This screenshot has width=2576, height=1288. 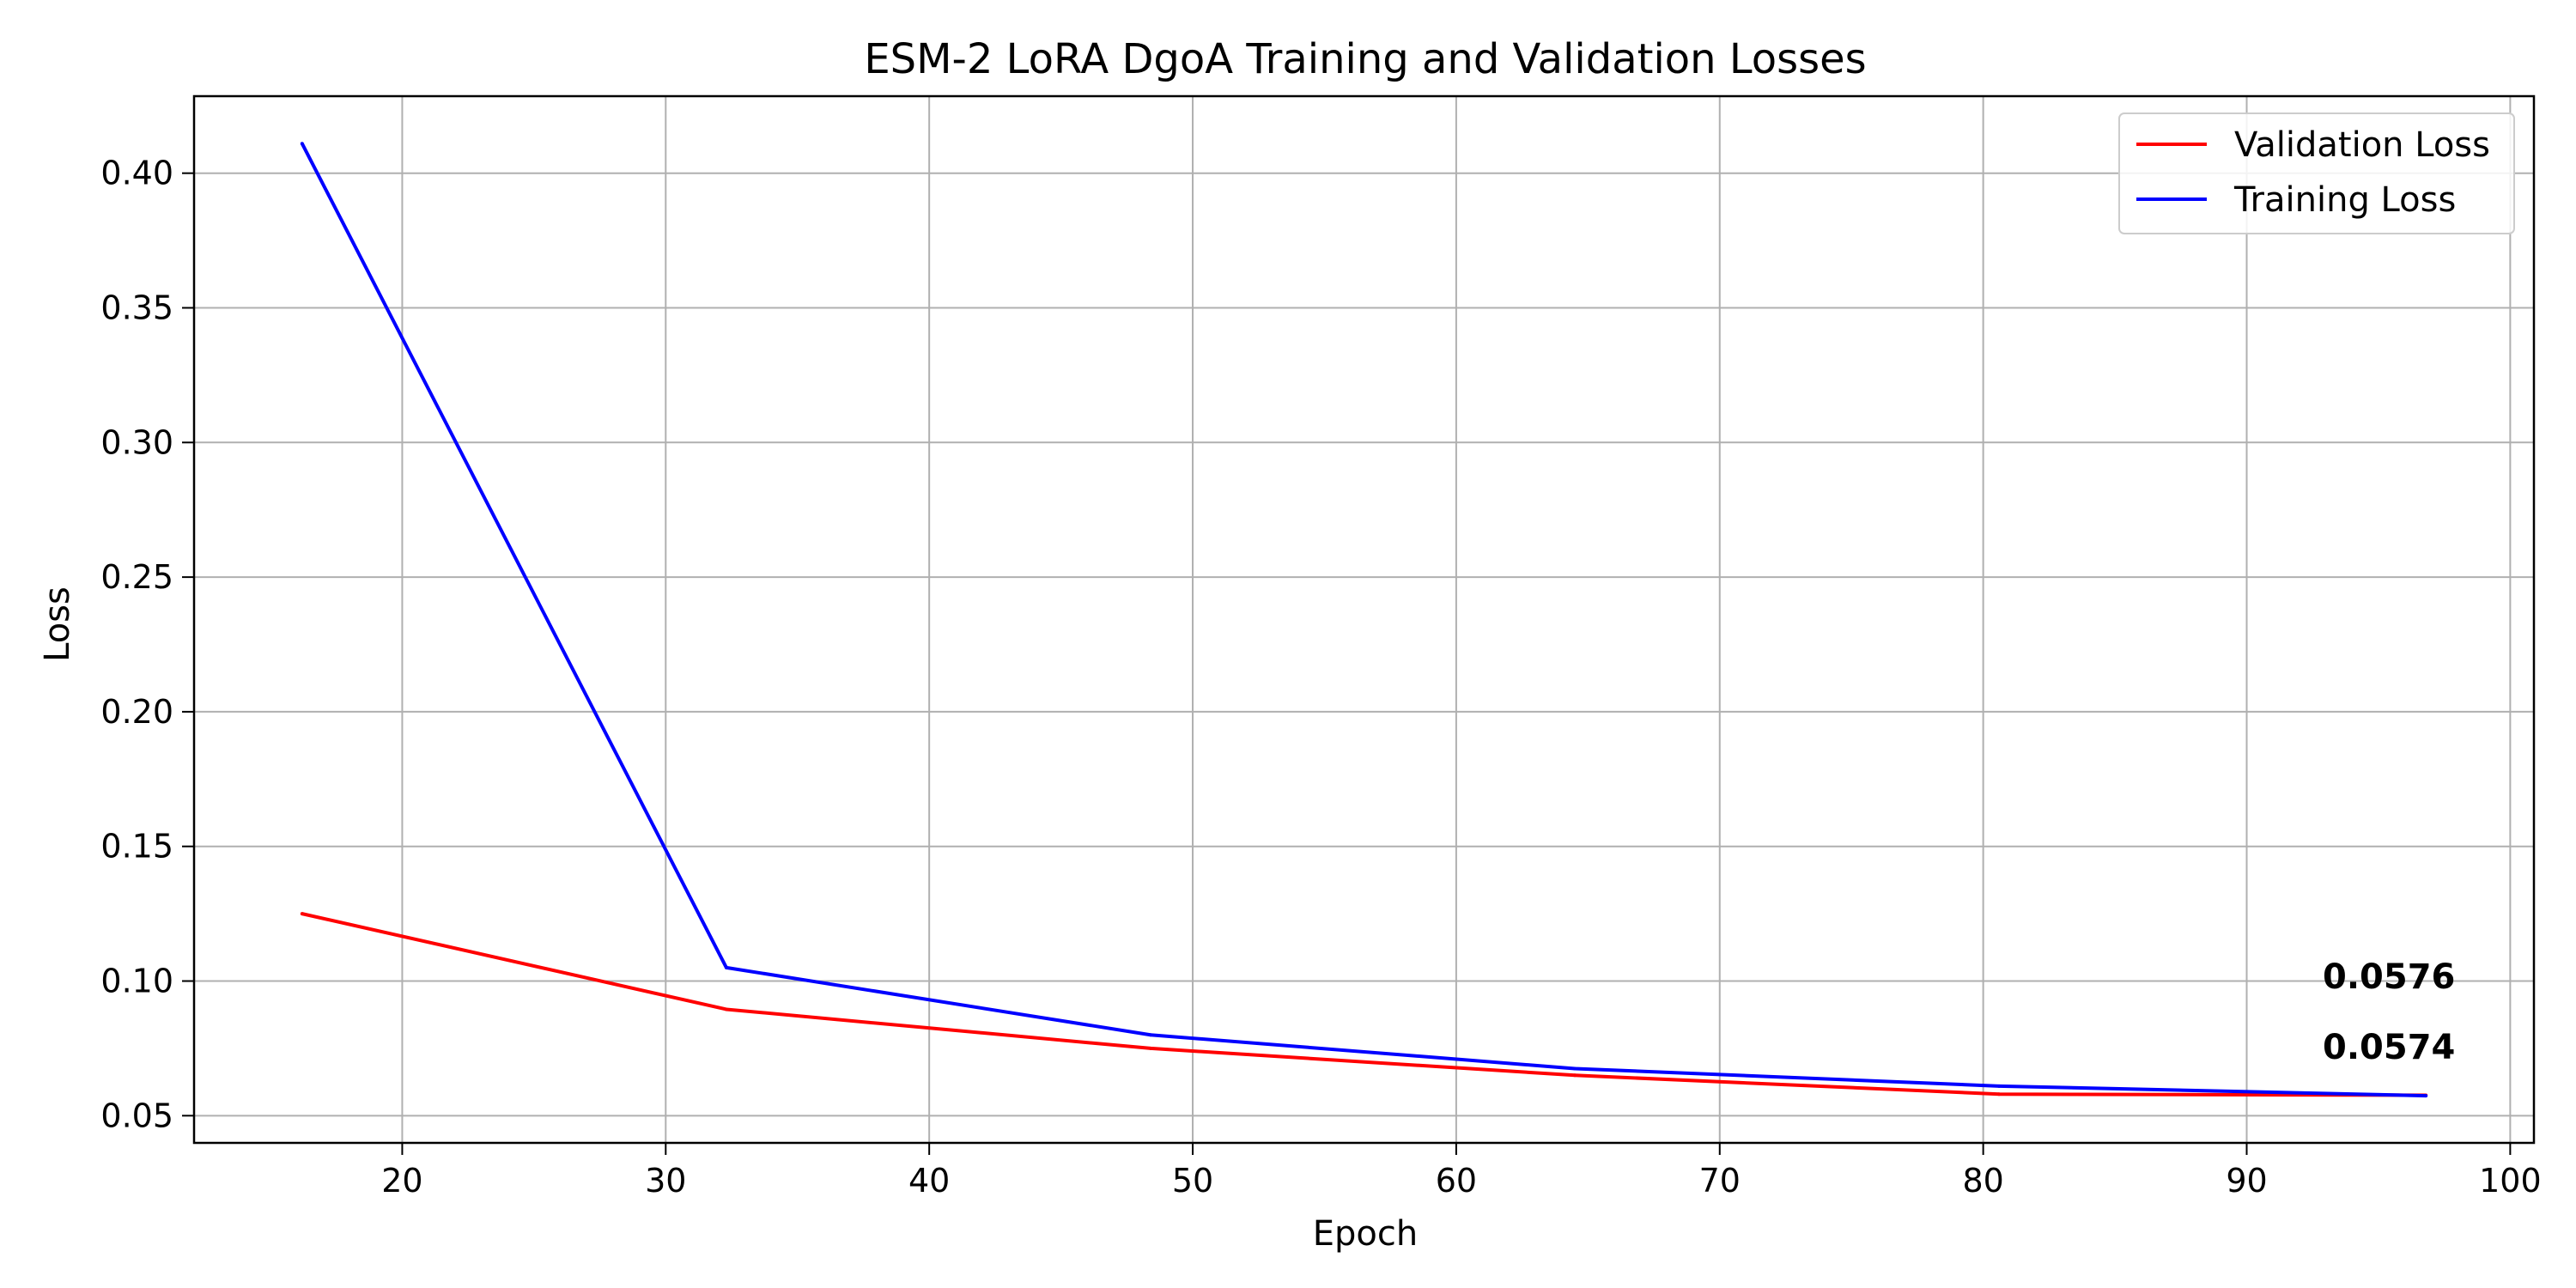 I want to click on x-tick-label: 90, so click(x=2246, y=1181).